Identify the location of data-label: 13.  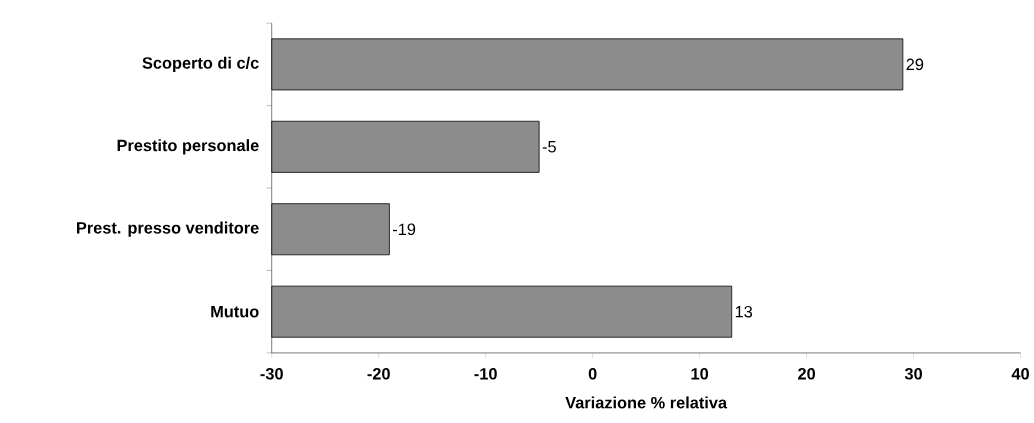
(744, 311).